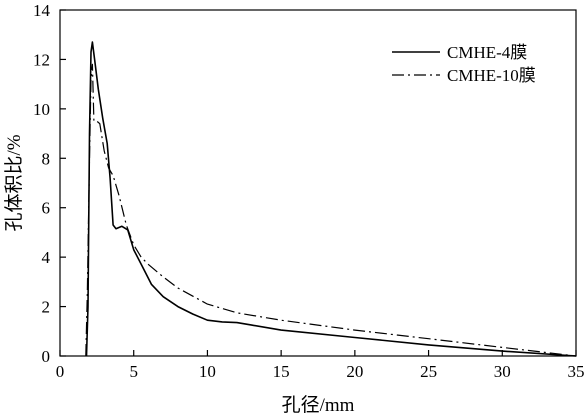 This screenshot has height=418, width=586. What do you see at coordinates (354, 371) in the screenshot?
I see `x-tick-label: 20` at bounding box center [354, 371].